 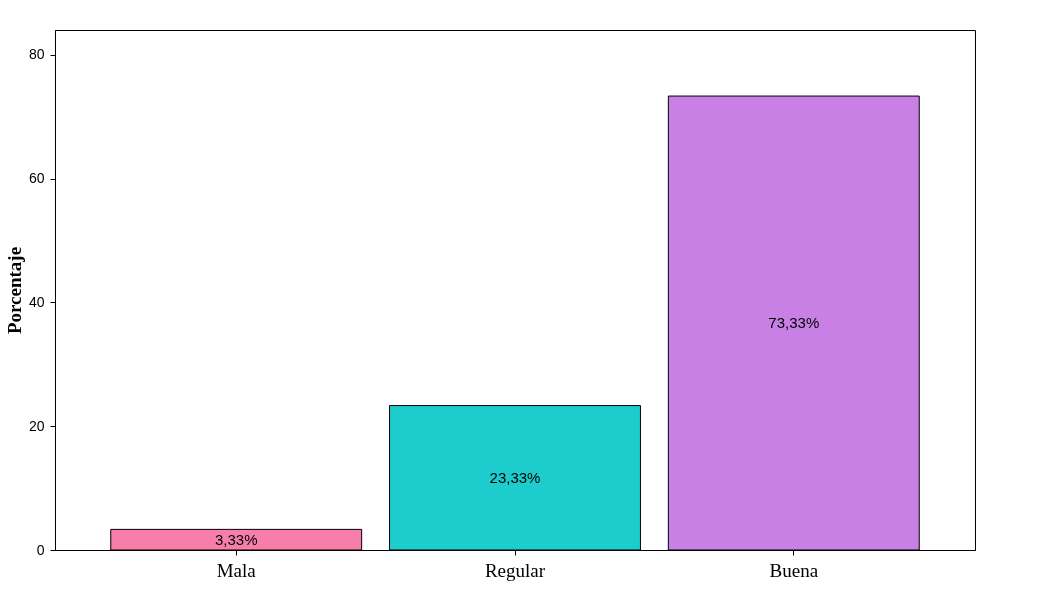 What do you see at coordinates (14, 290) in the screenshot?
I see `y-axis-title: Porcentaje` at bounding box center [14, 290].